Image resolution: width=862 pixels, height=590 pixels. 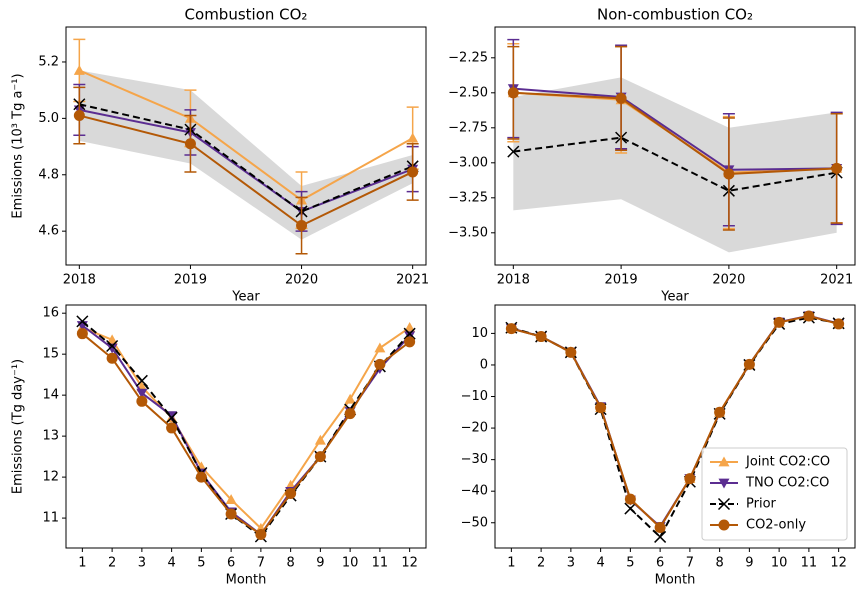 What do you see at coordinates (474, 459) in the screenshot?
I see `y-tick-label: −30` at bounding box center [474, 459].